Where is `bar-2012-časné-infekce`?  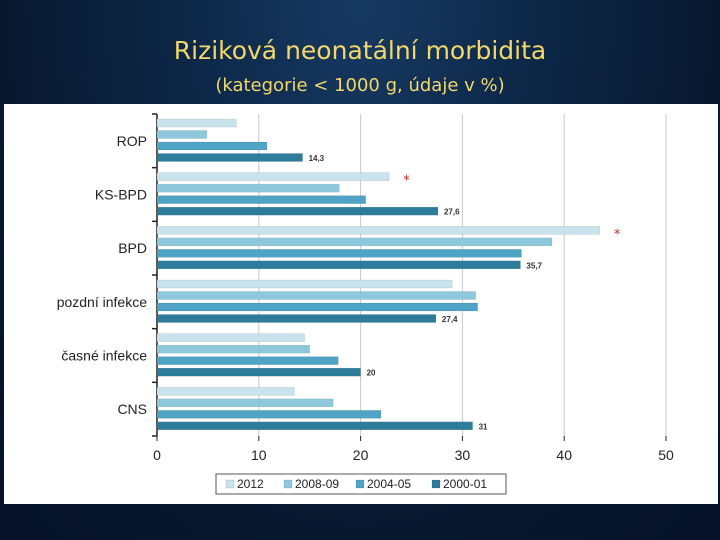 bar-2012-časné-infekce is located at coordinates (230, 337).